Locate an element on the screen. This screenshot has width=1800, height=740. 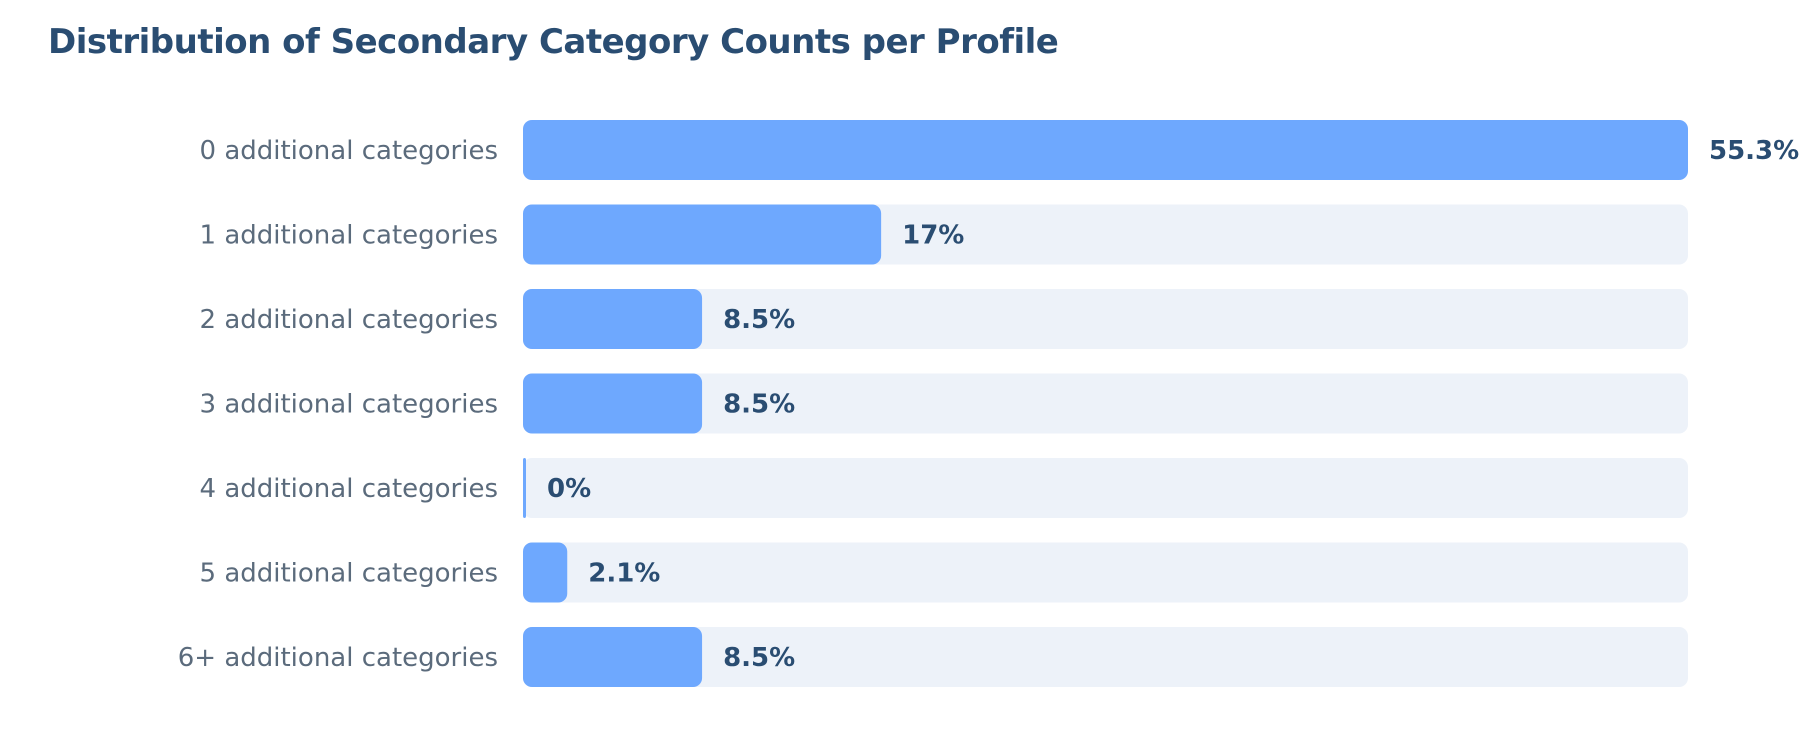
bar-row: 4 additional categories 0% is located at coordinates (944, 488).